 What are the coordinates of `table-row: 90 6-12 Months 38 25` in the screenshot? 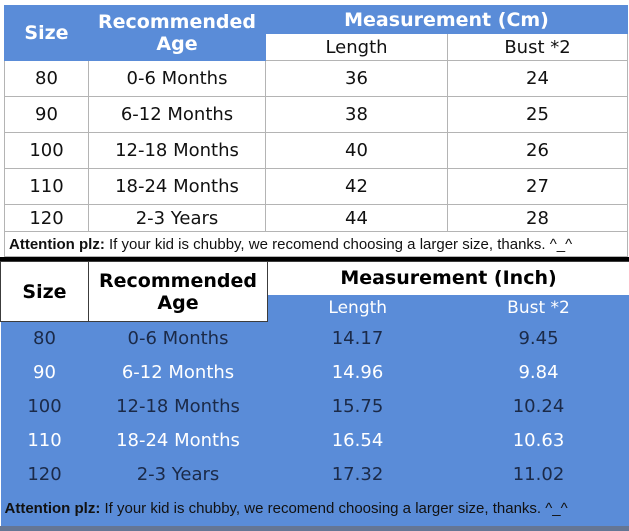 It's located at (316, 114).